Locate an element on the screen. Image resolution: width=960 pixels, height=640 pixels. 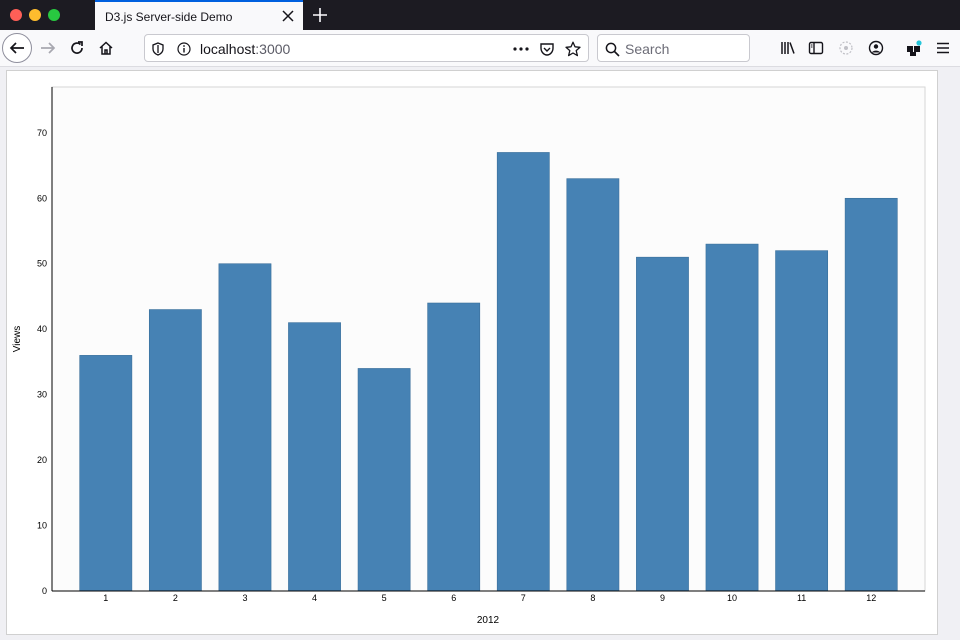
y-axis-label: Views is located at coordinates (17, 339).